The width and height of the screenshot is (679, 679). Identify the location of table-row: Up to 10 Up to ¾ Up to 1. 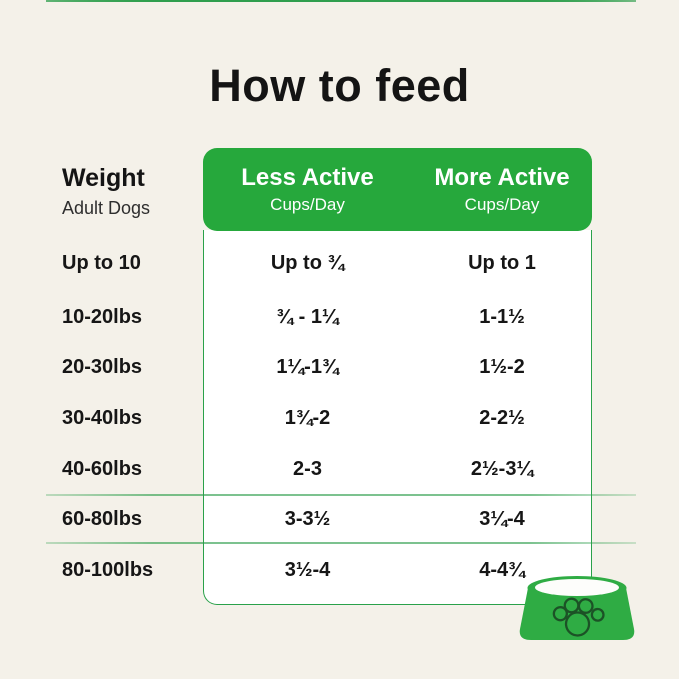
(319, 263).